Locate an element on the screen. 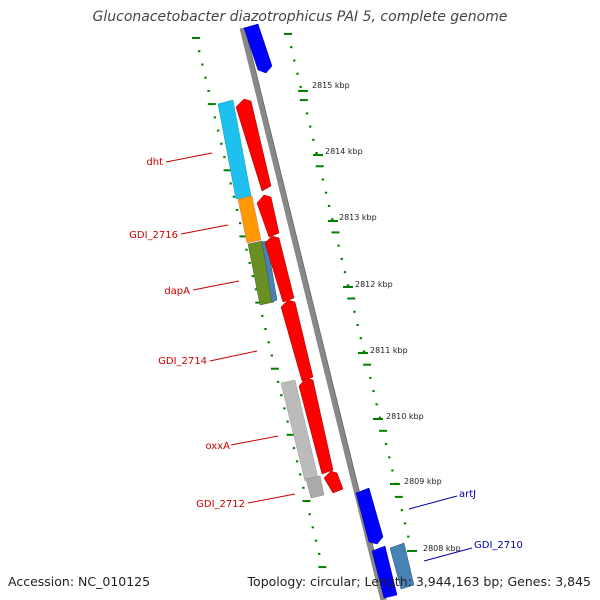  left-gene-labels: dht GDI_2716 dapA GDI_2714 oxxA GDI_2712 is located at coordinates (187, 333).